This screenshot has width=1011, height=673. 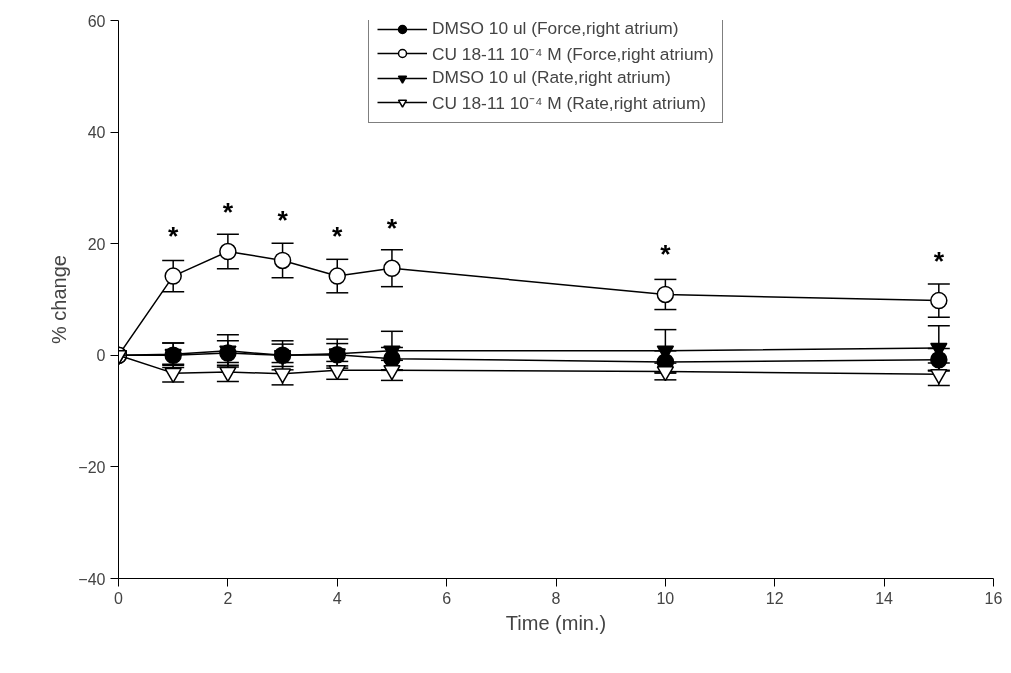 I want to click on x-tick-label: 0, so click(x=119, y=598).